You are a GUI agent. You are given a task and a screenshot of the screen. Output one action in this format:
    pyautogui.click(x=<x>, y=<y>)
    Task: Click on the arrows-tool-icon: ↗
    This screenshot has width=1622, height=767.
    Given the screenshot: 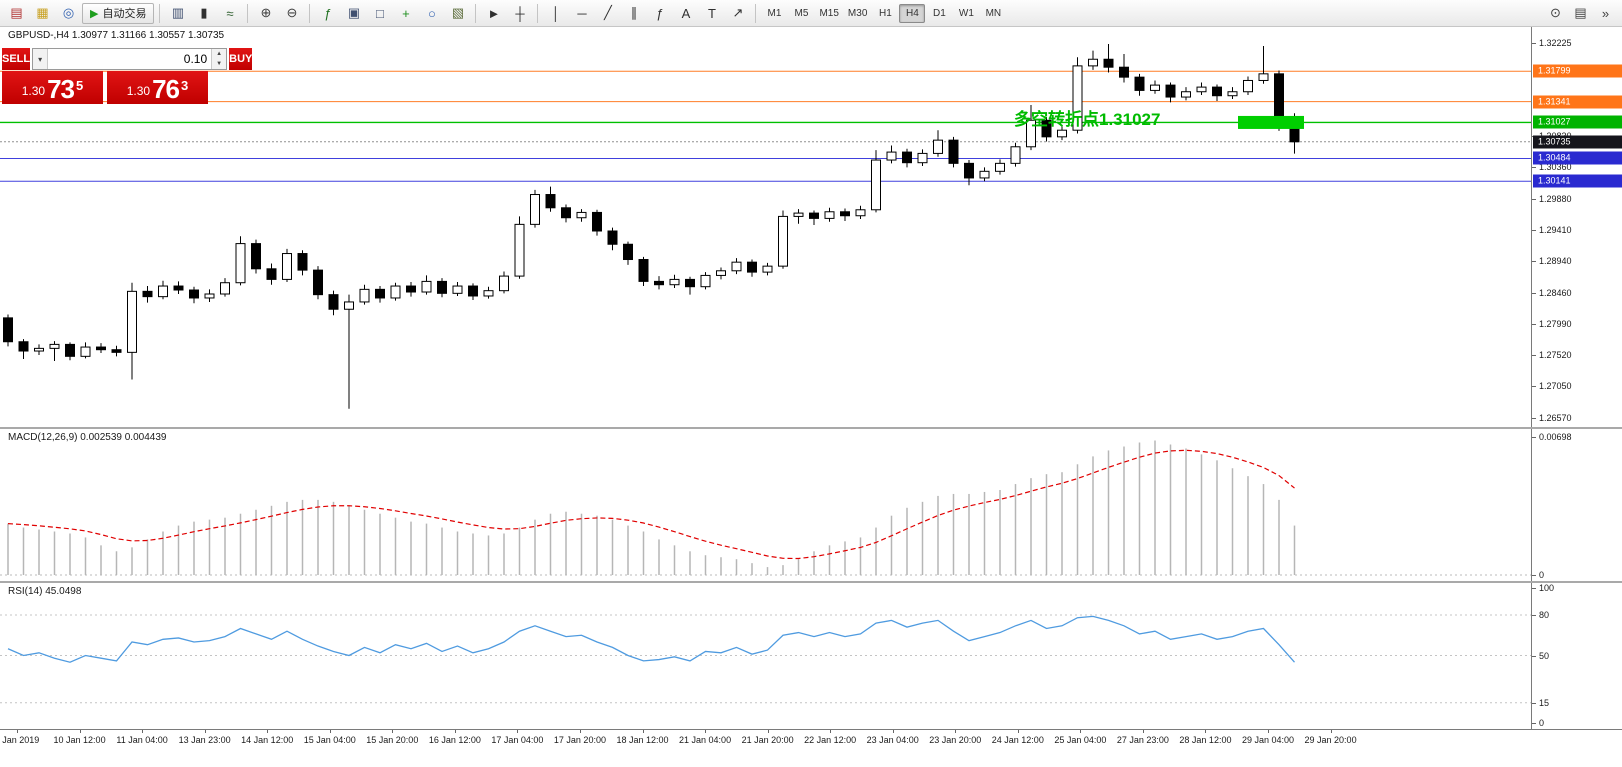 What is the action you would take?
    pyautogui.click(x=738, y=12)
    